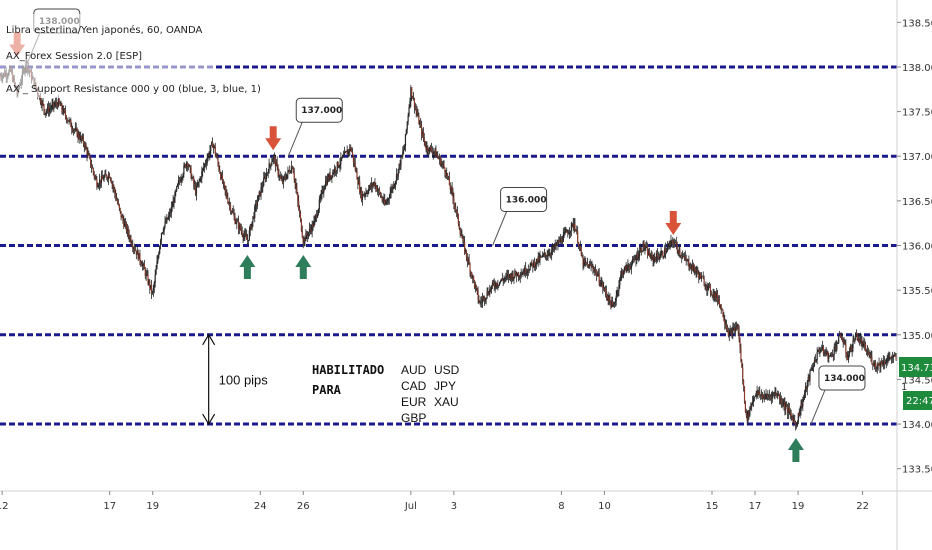 This screenshot has height=550, width=932. I want to click on pips-annotation: 100 pips, so click(235, 379).